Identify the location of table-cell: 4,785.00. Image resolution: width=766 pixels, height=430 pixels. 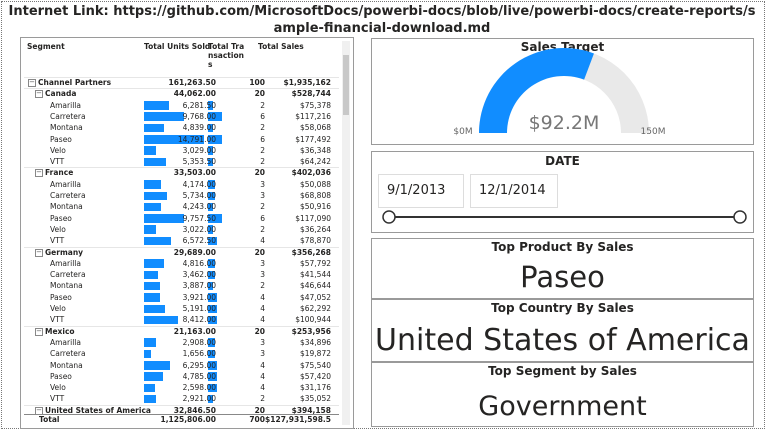
(199, 376).